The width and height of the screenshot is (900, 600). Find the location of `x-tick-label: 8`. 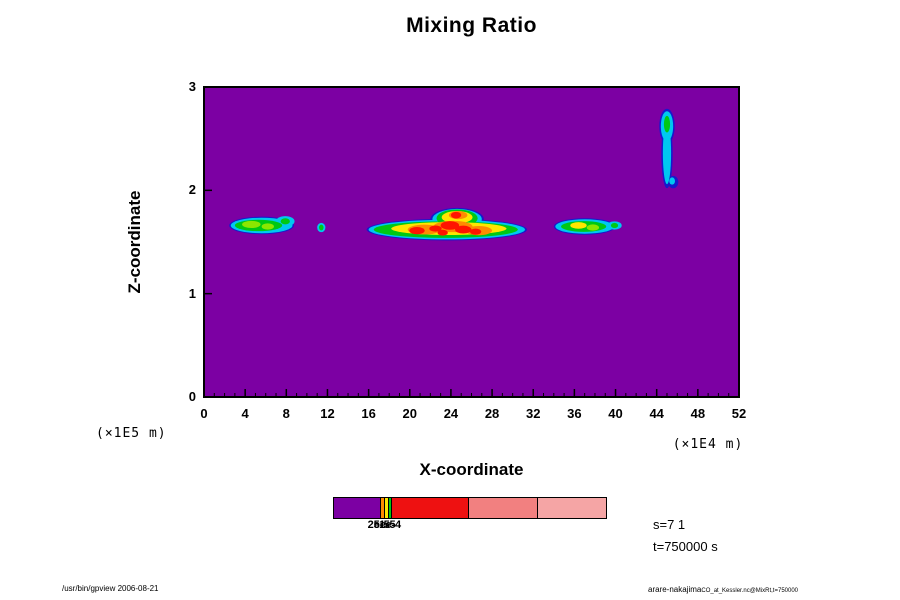

x-tick-label: 8 is located at coordinates (286, 413).